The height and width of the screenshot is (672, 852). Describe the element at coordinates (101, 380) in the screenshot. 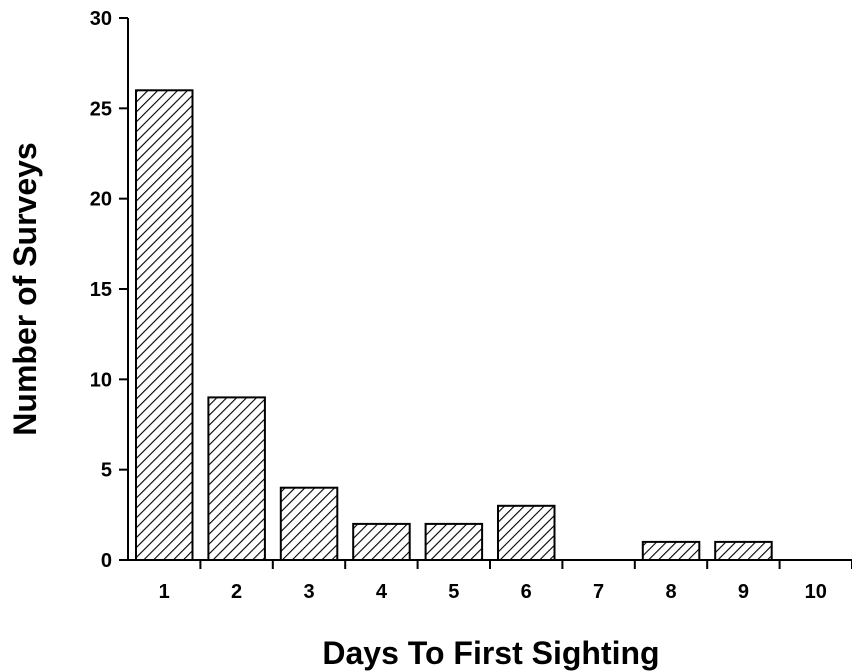

I see `y-tick-label: 10` at that location.